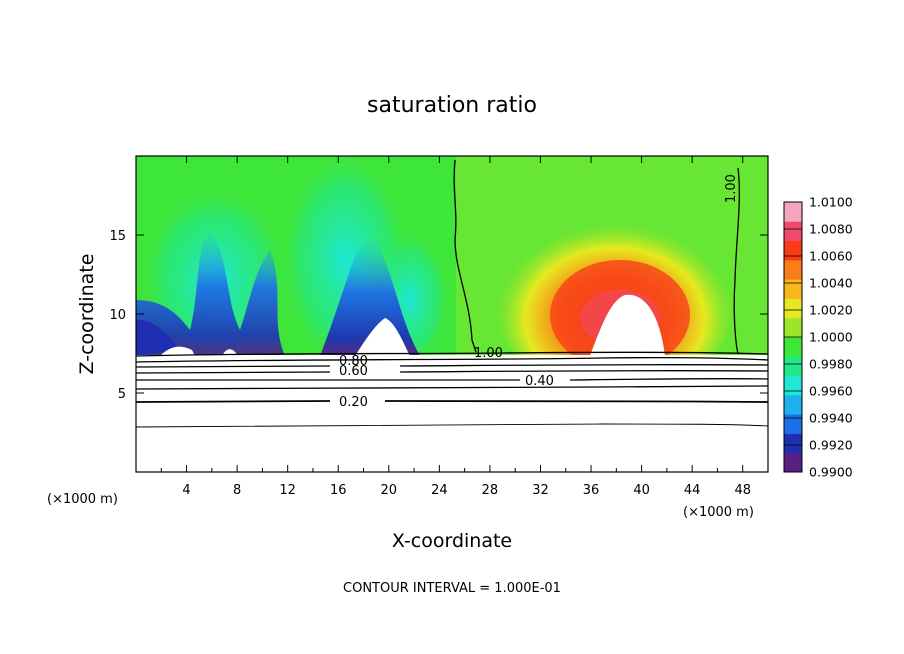 The image size is (904, 654). I want to click on x-tick-label: 28, so click(490, 490).